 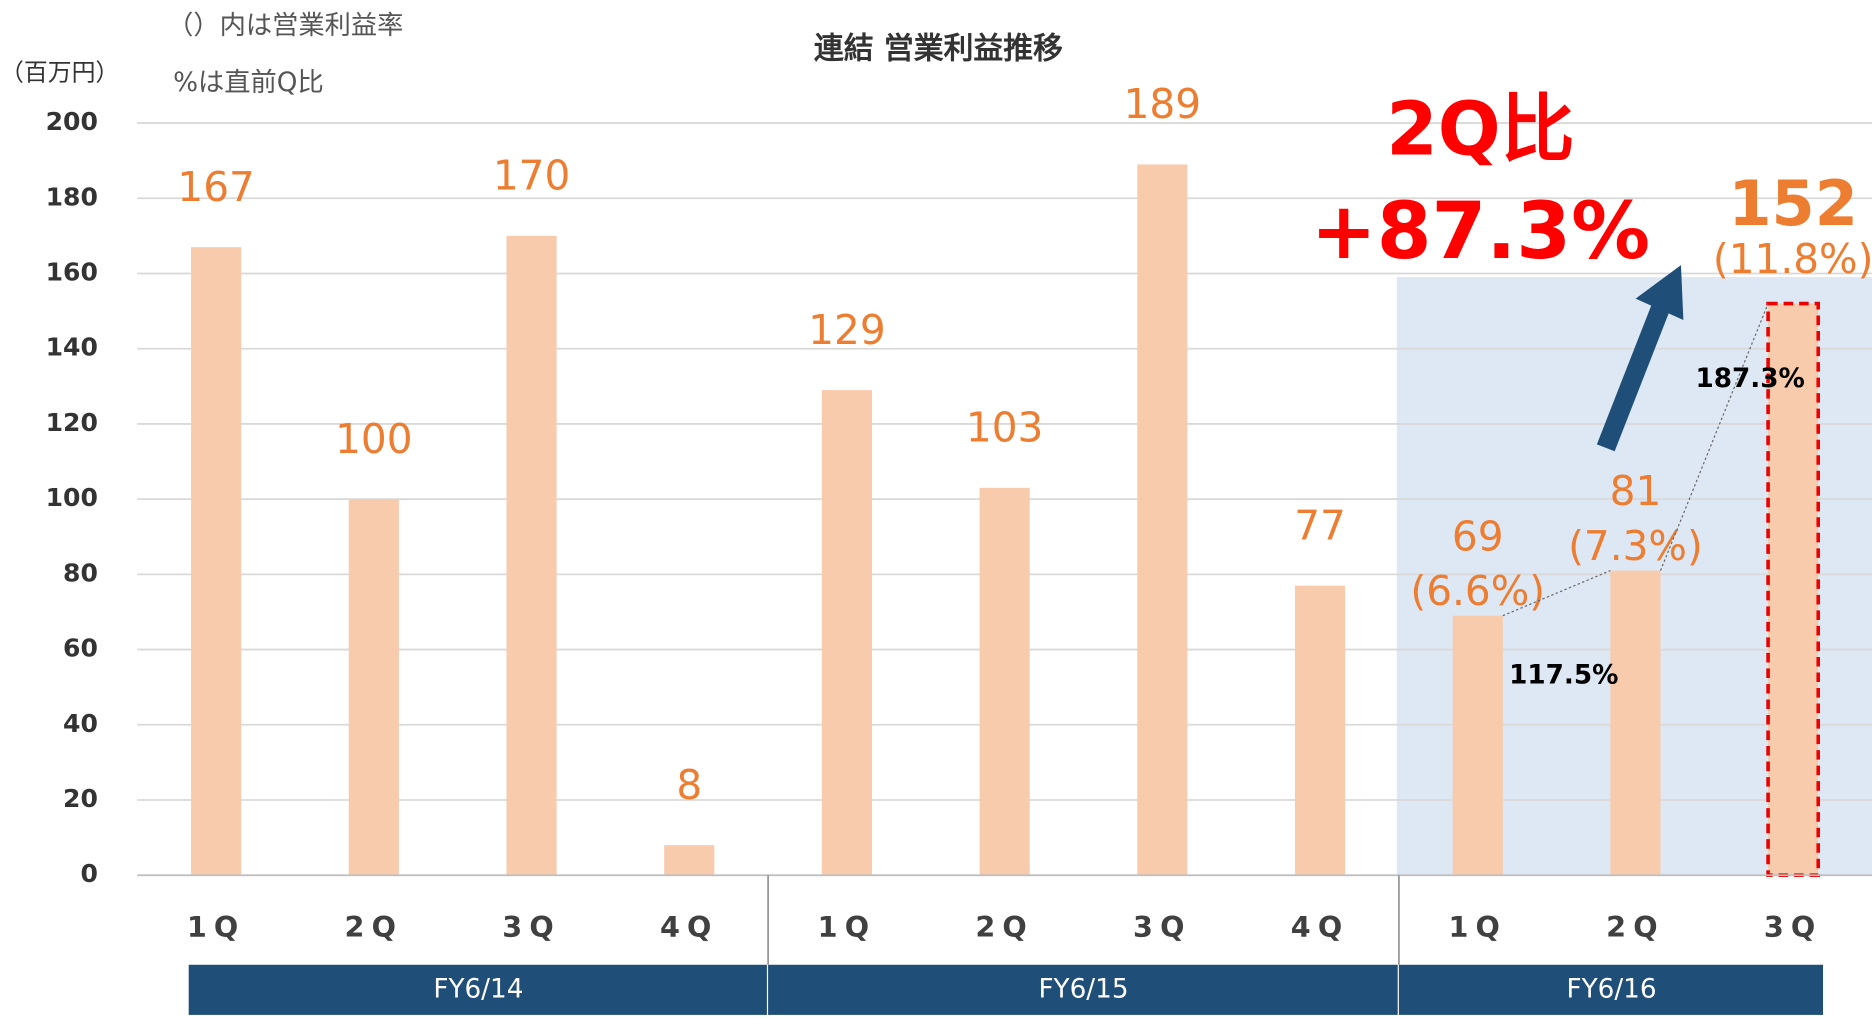 I want to click on group-label: FY6/16, so click(x=1611, y=989).